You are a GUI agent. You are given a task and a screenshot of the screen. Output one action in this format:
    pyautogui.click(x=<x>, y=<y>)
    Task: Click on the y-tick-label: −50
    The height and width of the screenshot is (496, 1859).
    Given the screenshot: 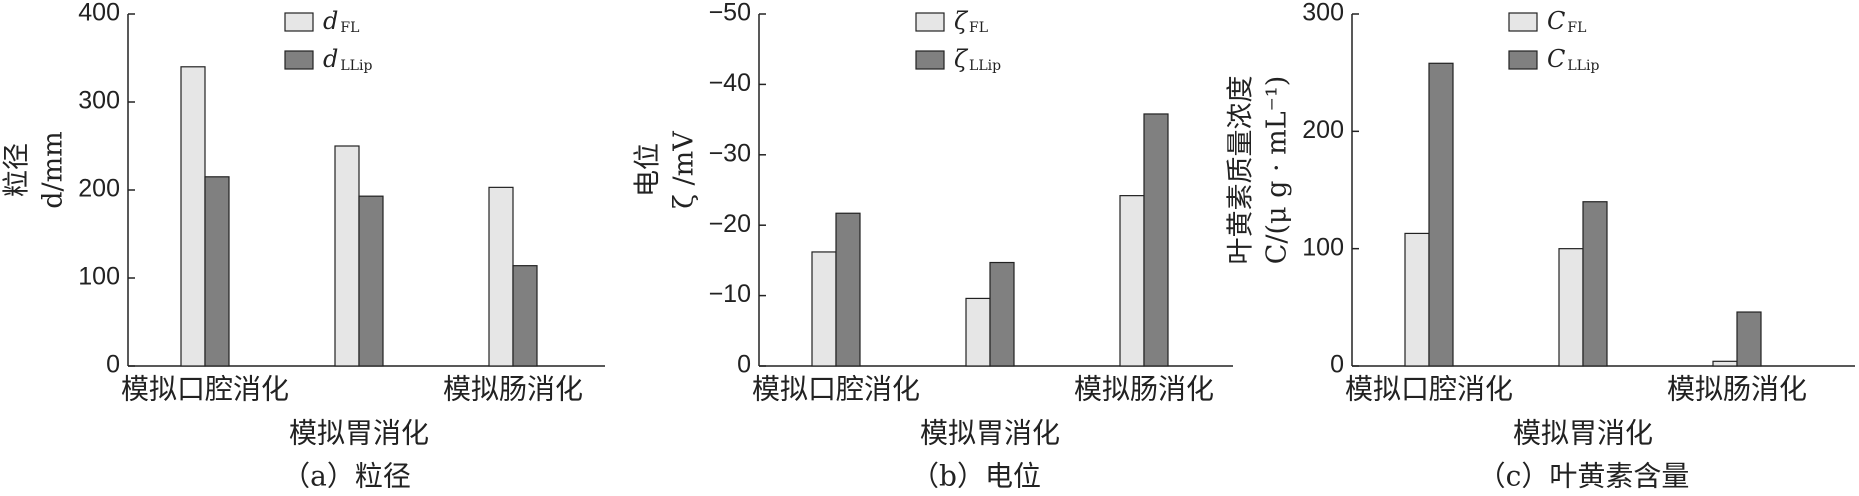 What is the action you would take?
    pyautogui.click(x=730, y=13)
    